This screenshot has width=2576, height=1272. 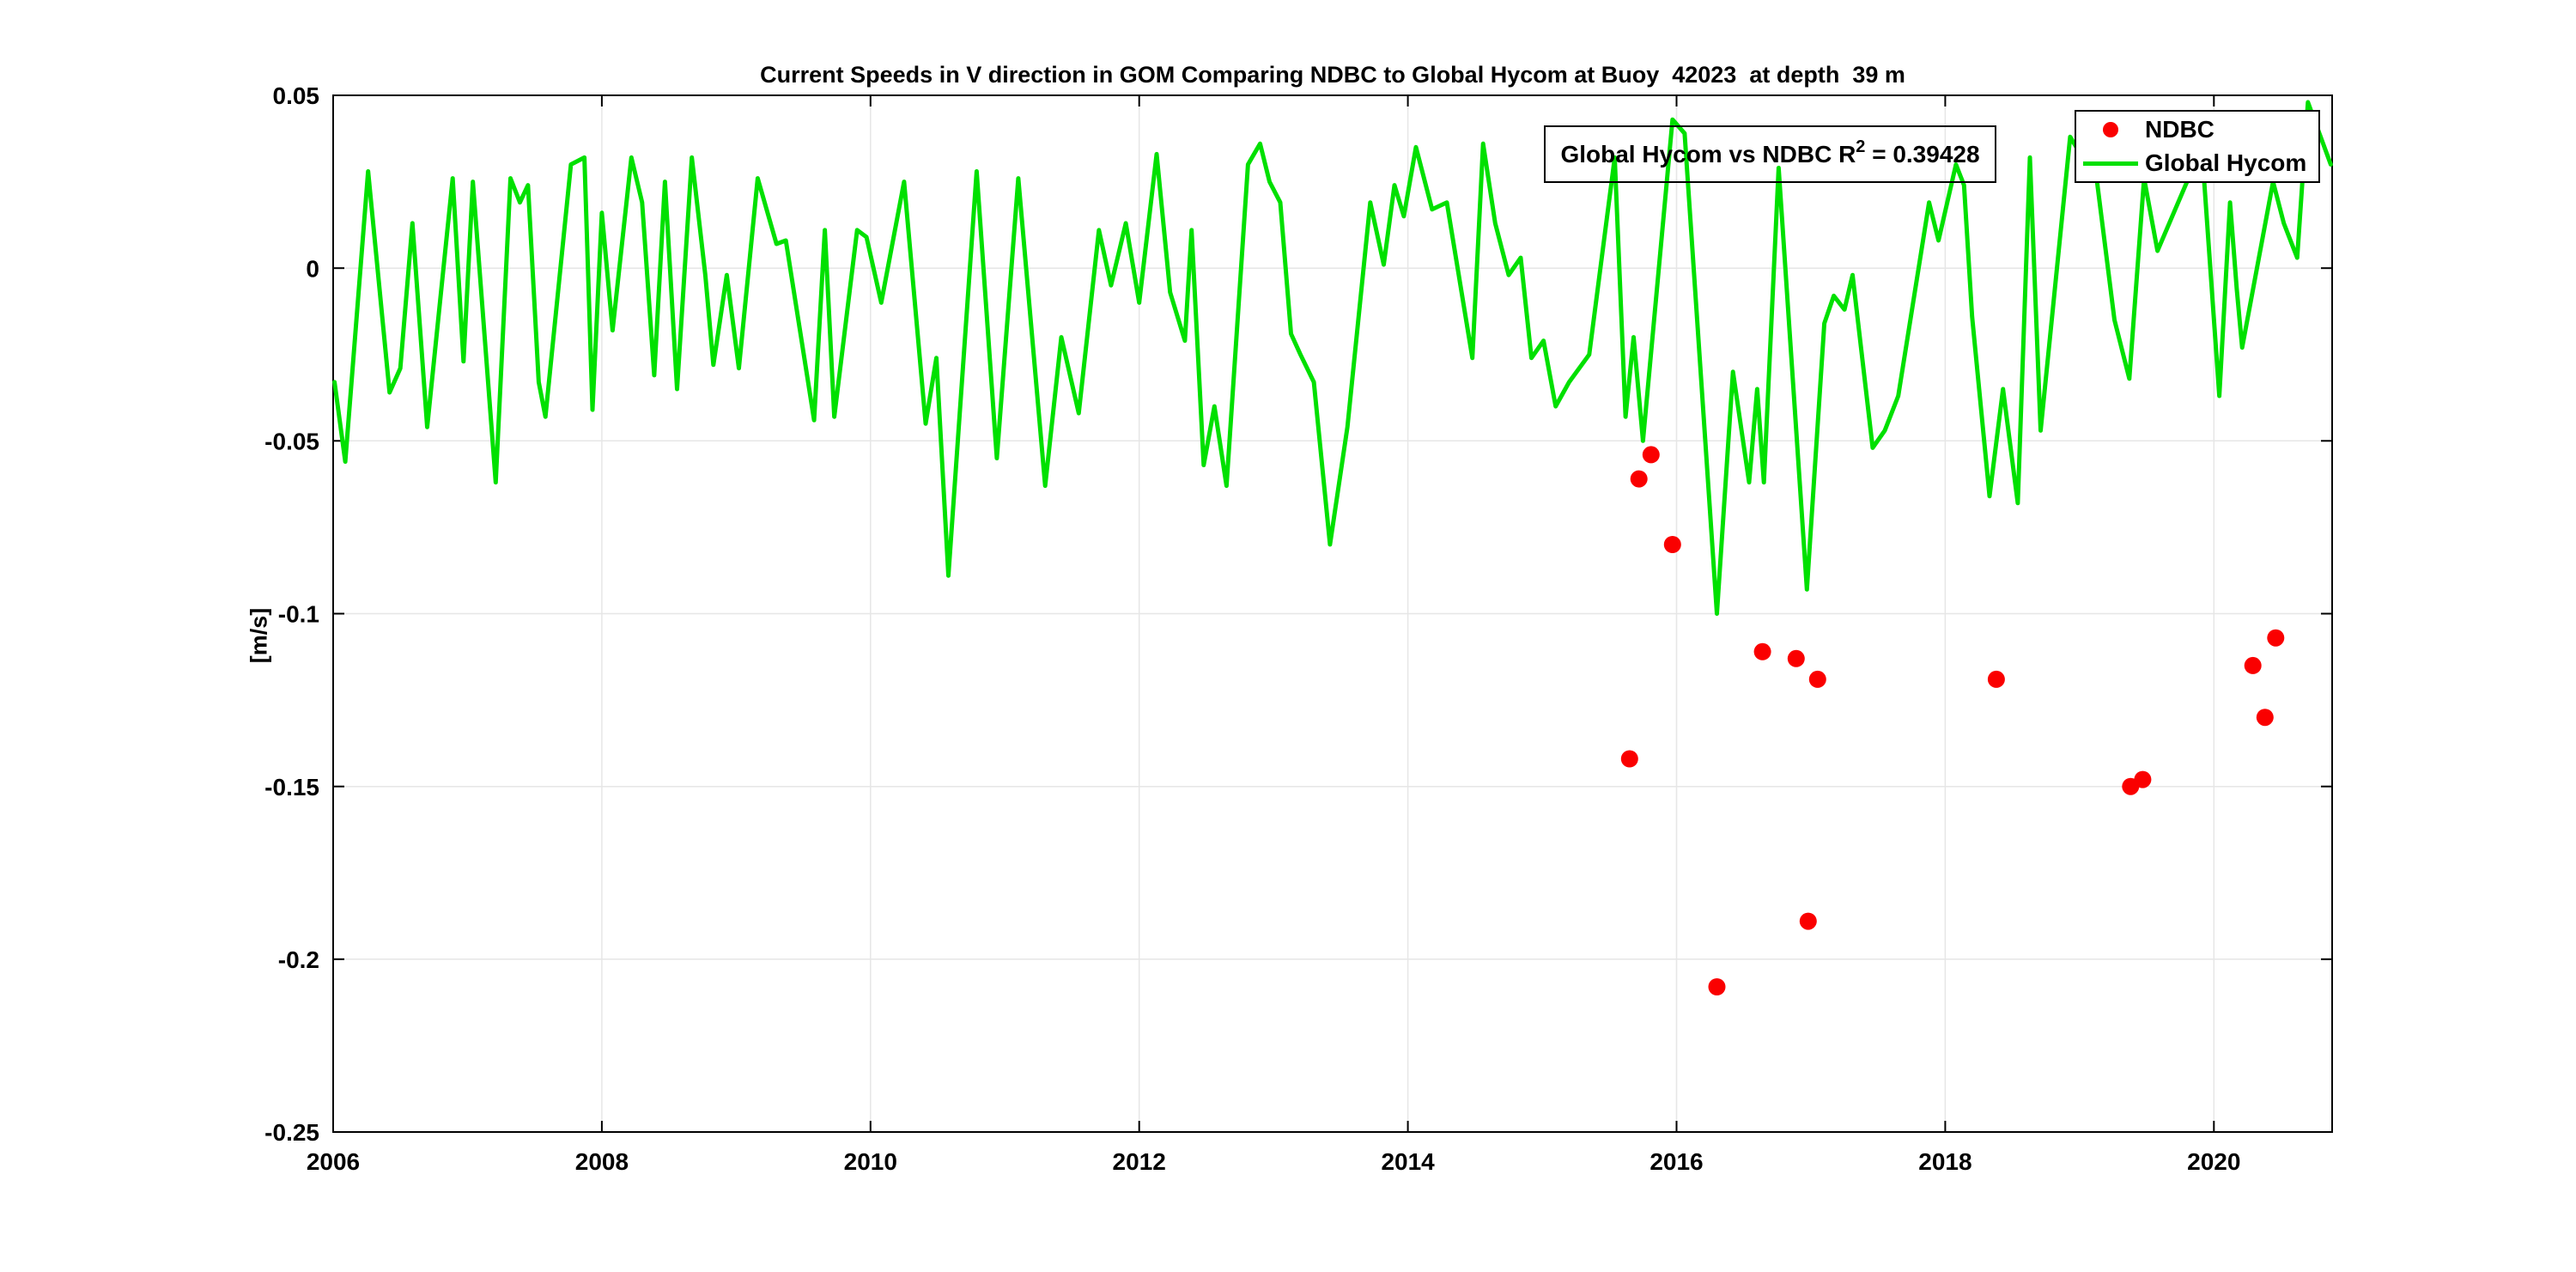 What do you see at coordinates (312, 268) in the screenshot?
I see `y-tick-label: 0` at bounding box center [312, 268].